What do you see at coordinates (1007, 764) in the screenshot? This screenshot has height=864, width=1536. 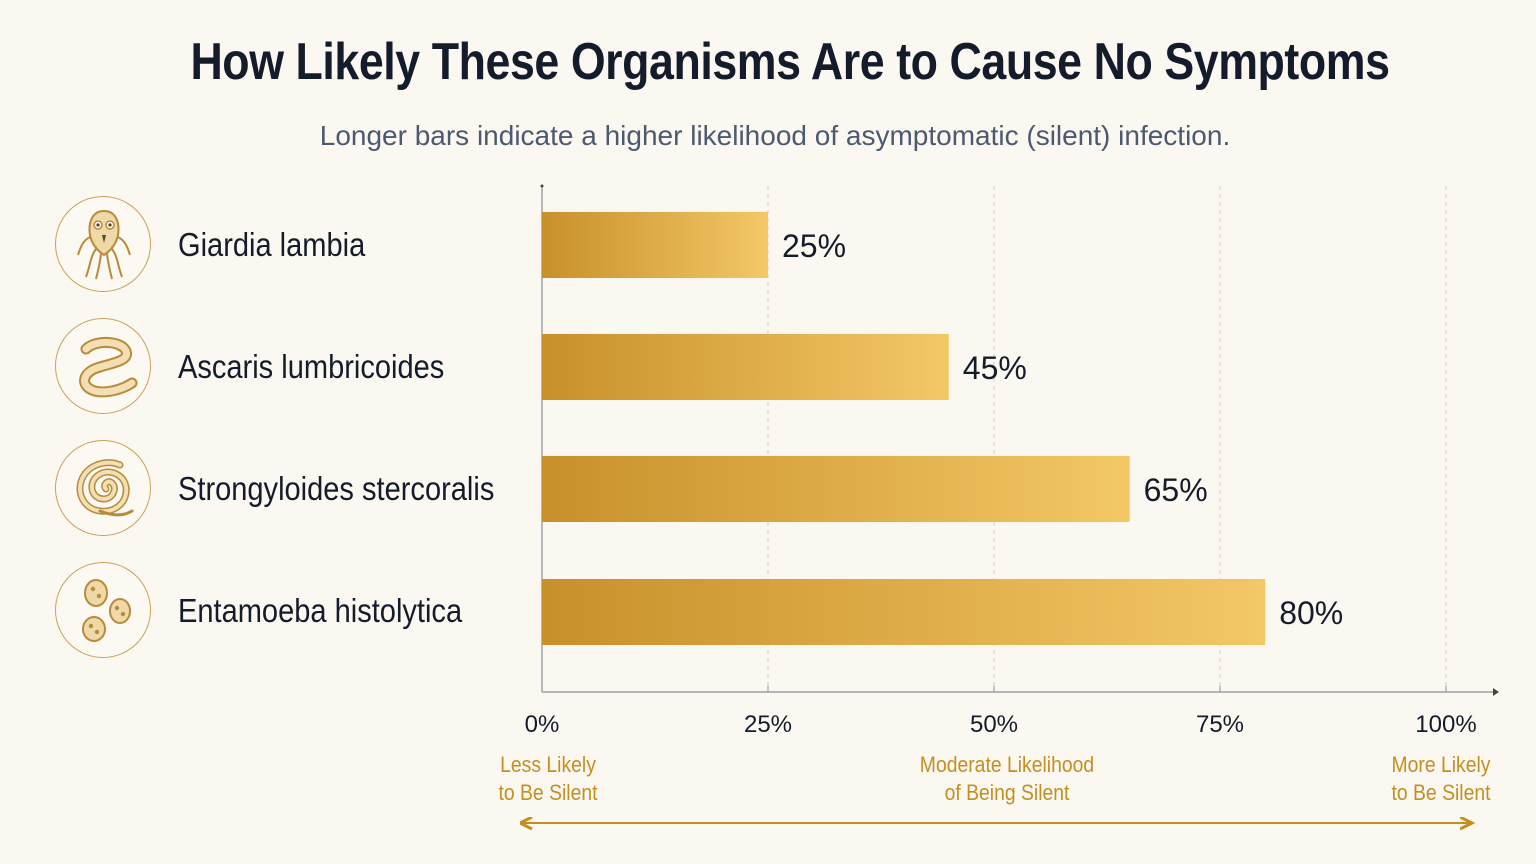 I see `scale-note-moderate-line1: Moderate Likelihood` at bounding box center [1007, 764].